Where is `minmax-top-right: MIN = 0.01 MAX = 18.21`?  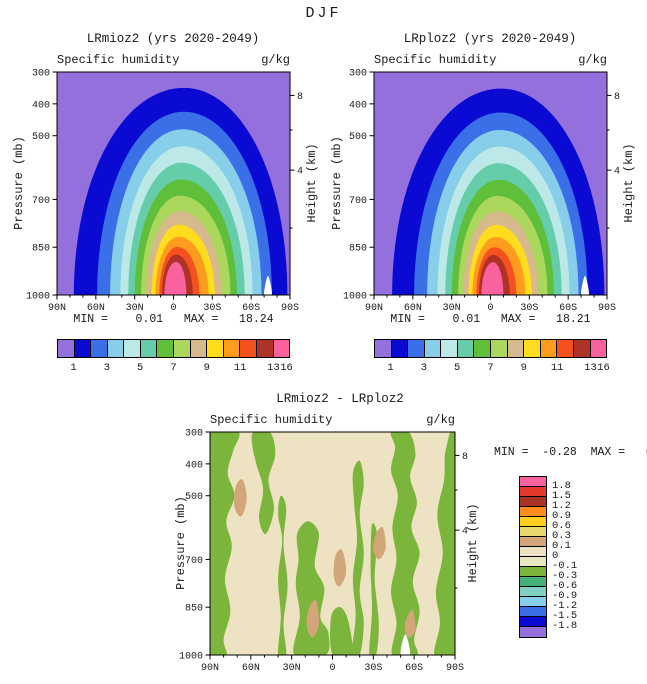 minmax-top-right: MIN = 0.01 MAX = 18.21 is located at coordinates (490, 319).